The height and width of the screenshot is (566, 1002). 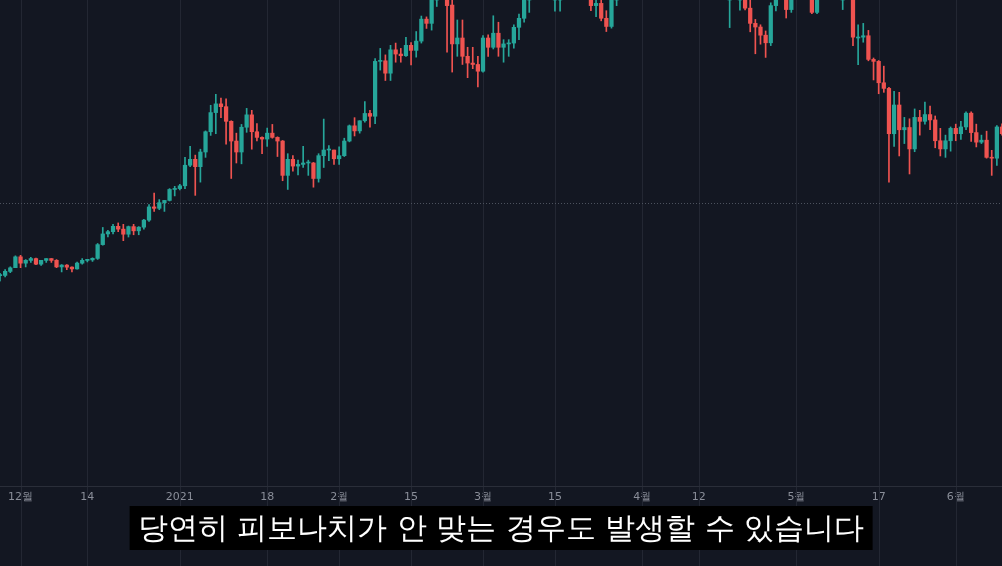 What do you see at coordinates (267, 496) in the screenshot?
I see `x-tick-label: 18` at bounding box center [267, 496].